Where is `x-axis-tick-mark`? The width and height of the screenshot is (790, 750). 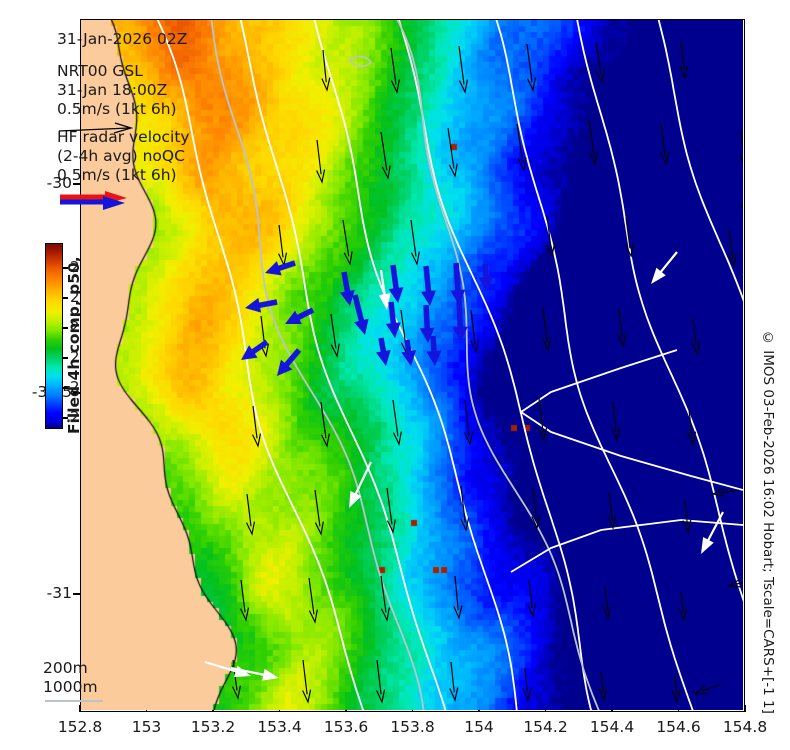 x-axis-tick-mark is located at coordinates (745, 708).